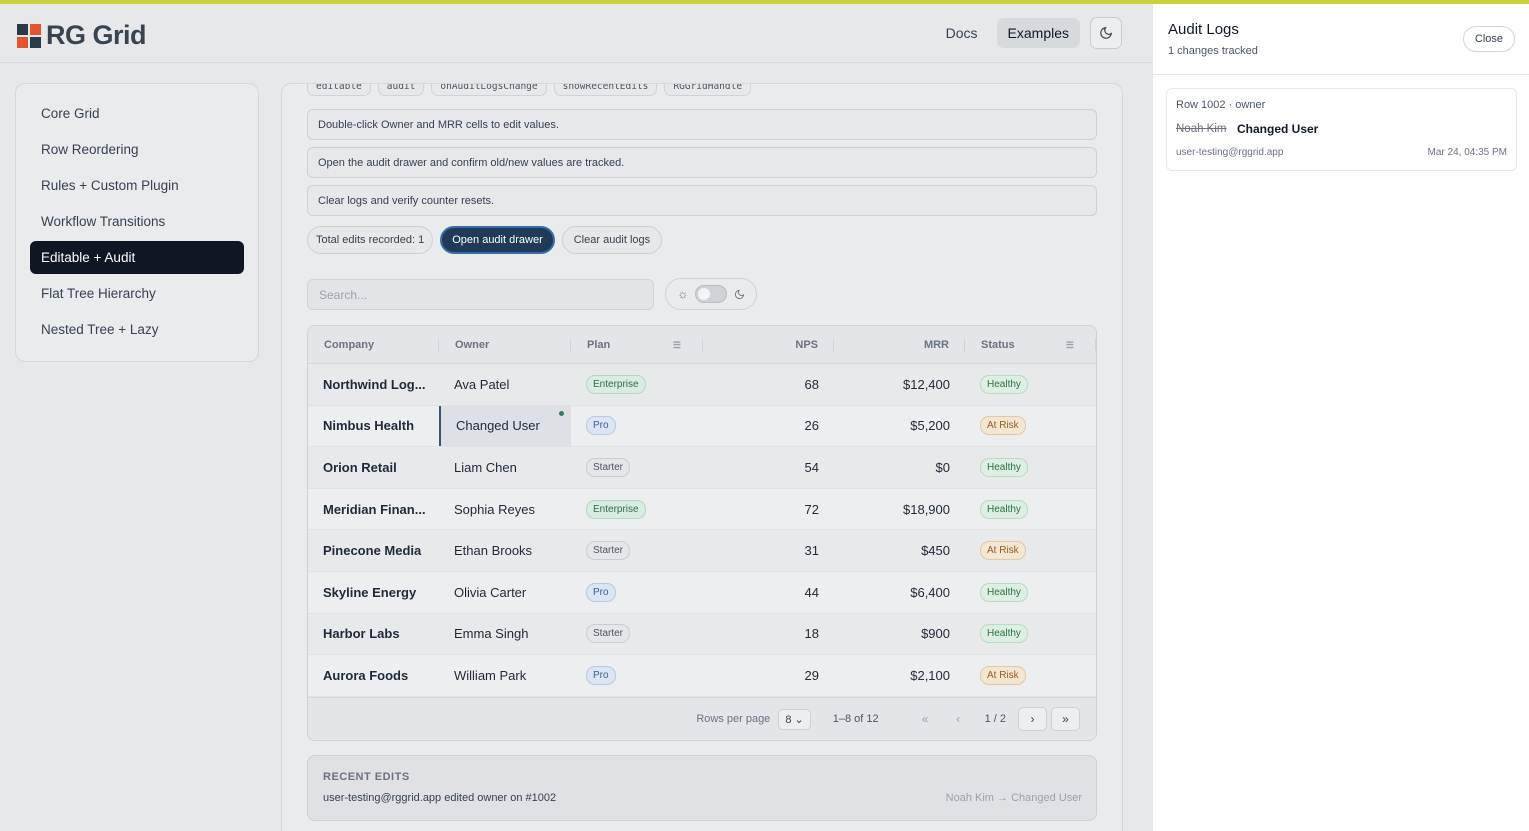  I want to click on rows-per-page-label: Rows per page, so click(733, 719).